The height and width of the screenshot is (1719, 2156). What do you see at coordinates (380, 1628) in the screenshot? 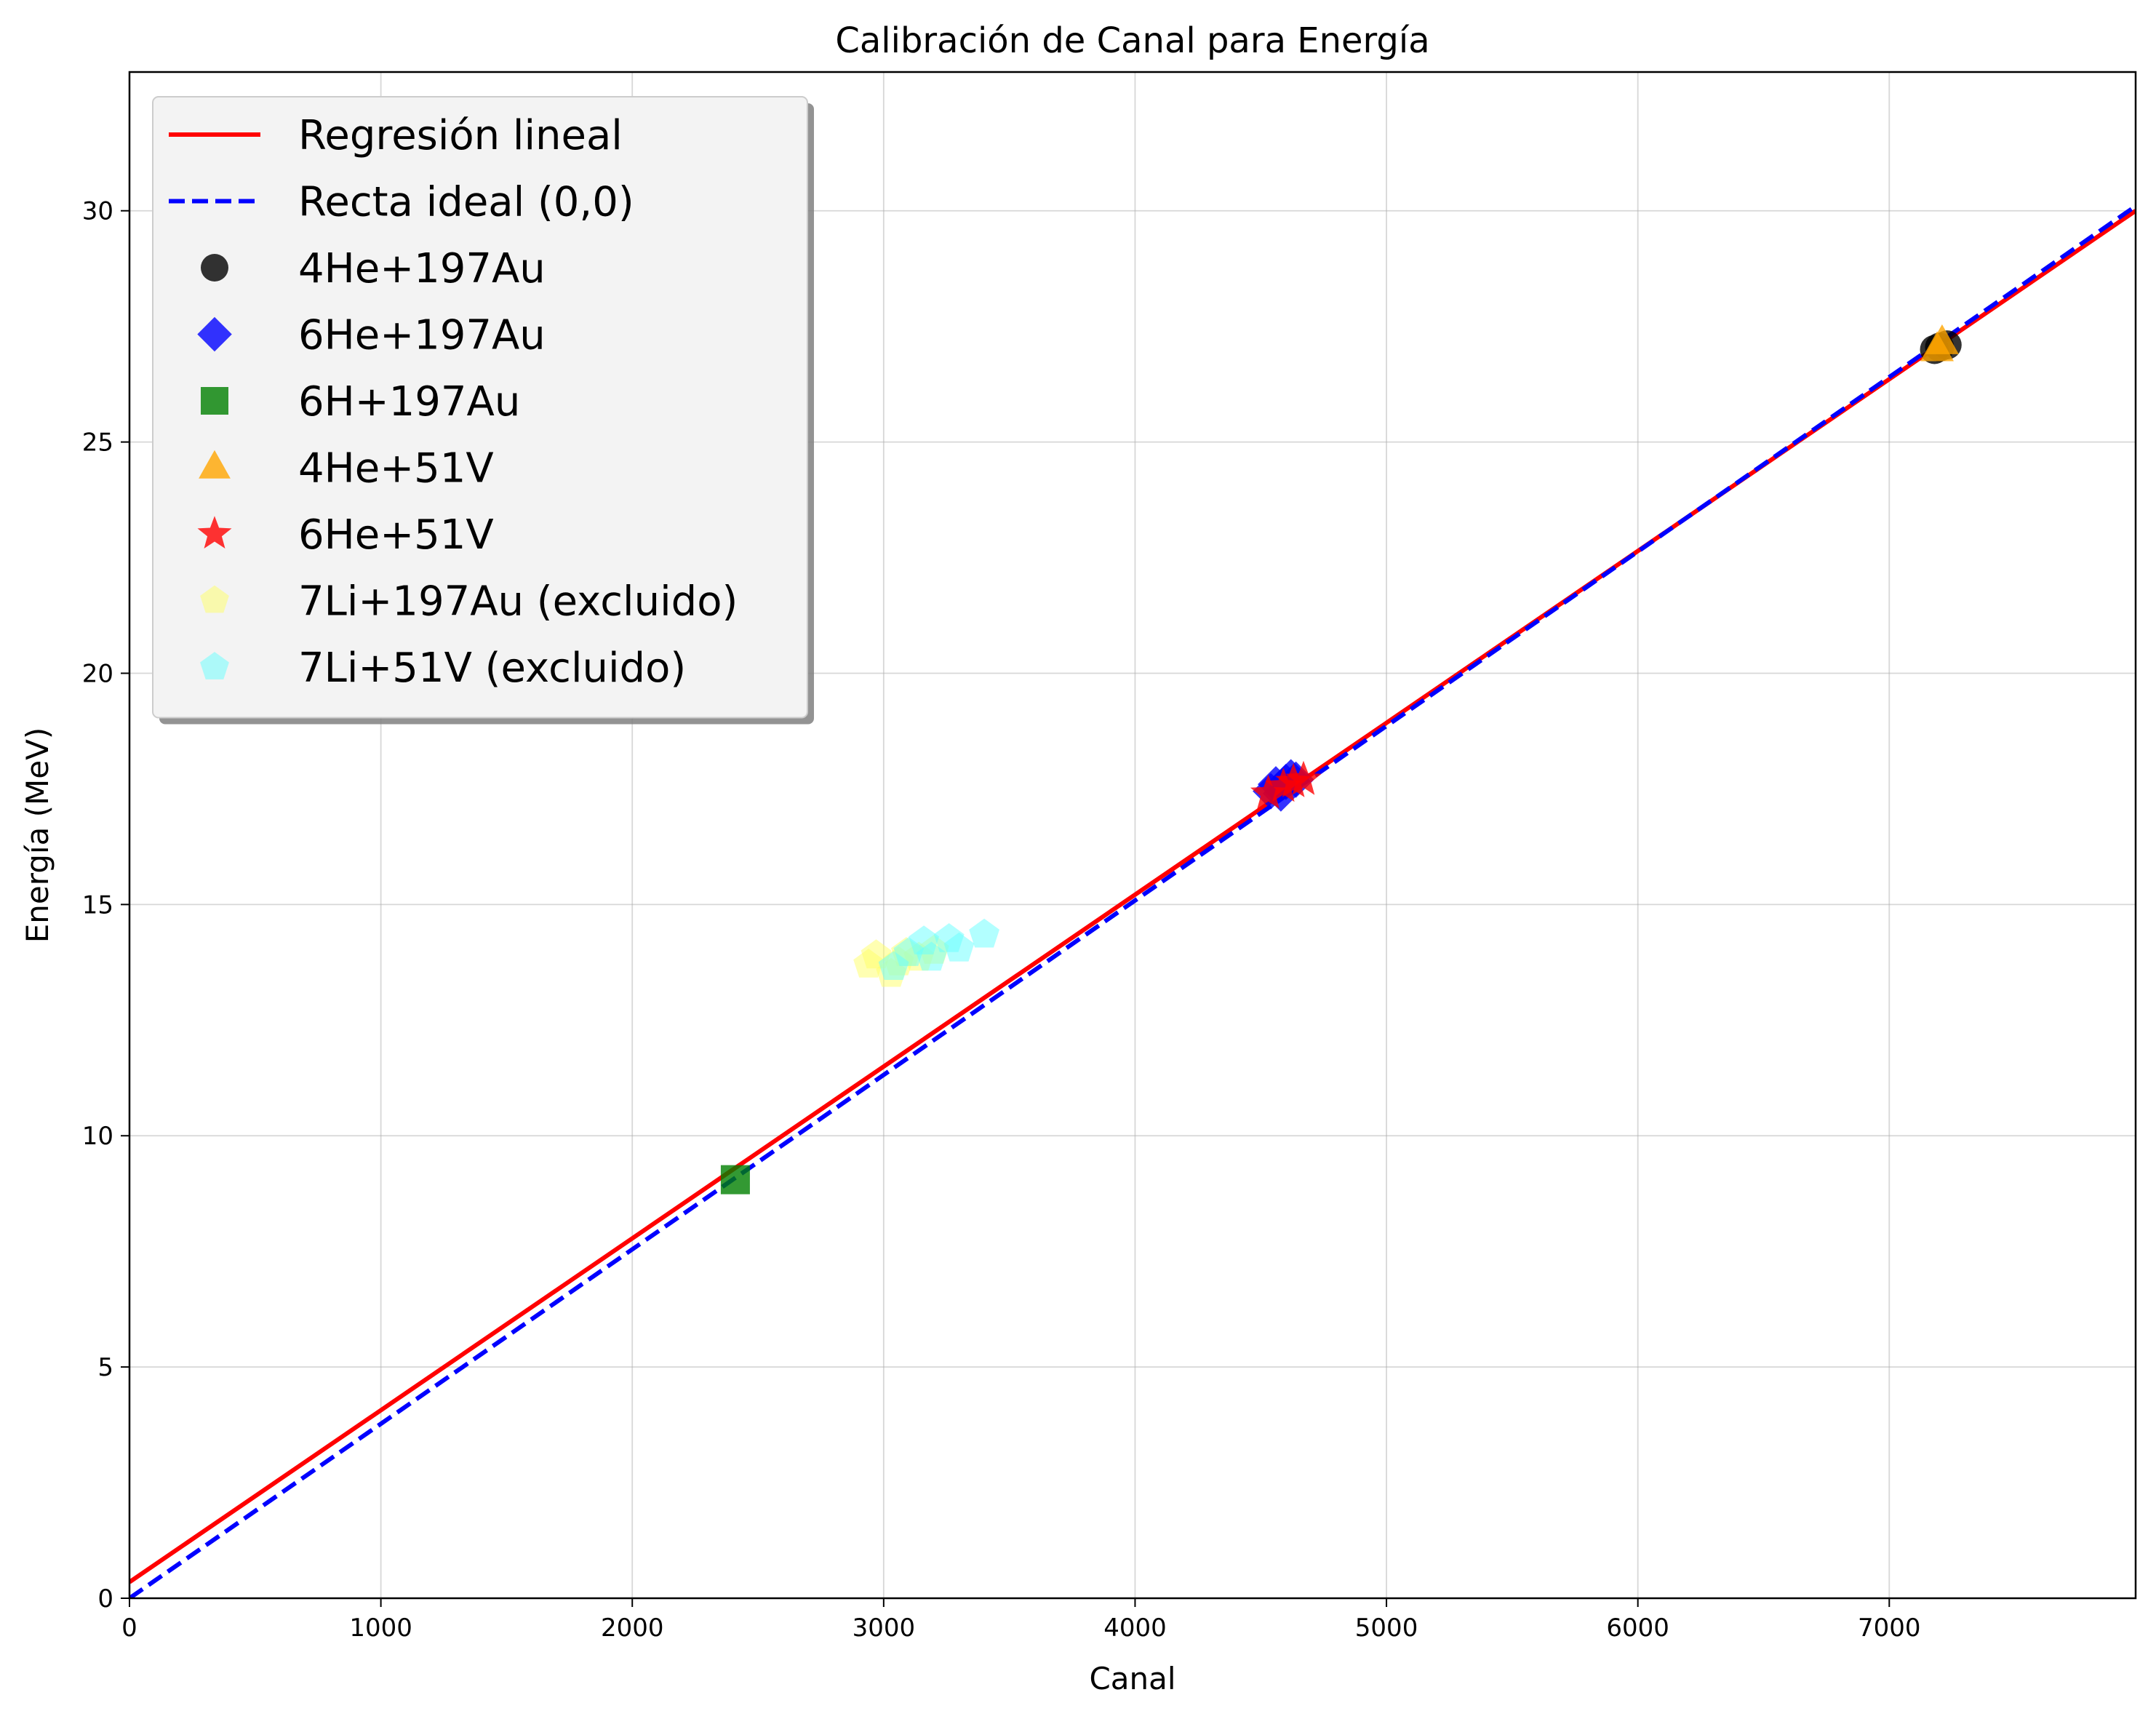
I see `x-tick-label: 1000` at bounding box center [380, 1628].